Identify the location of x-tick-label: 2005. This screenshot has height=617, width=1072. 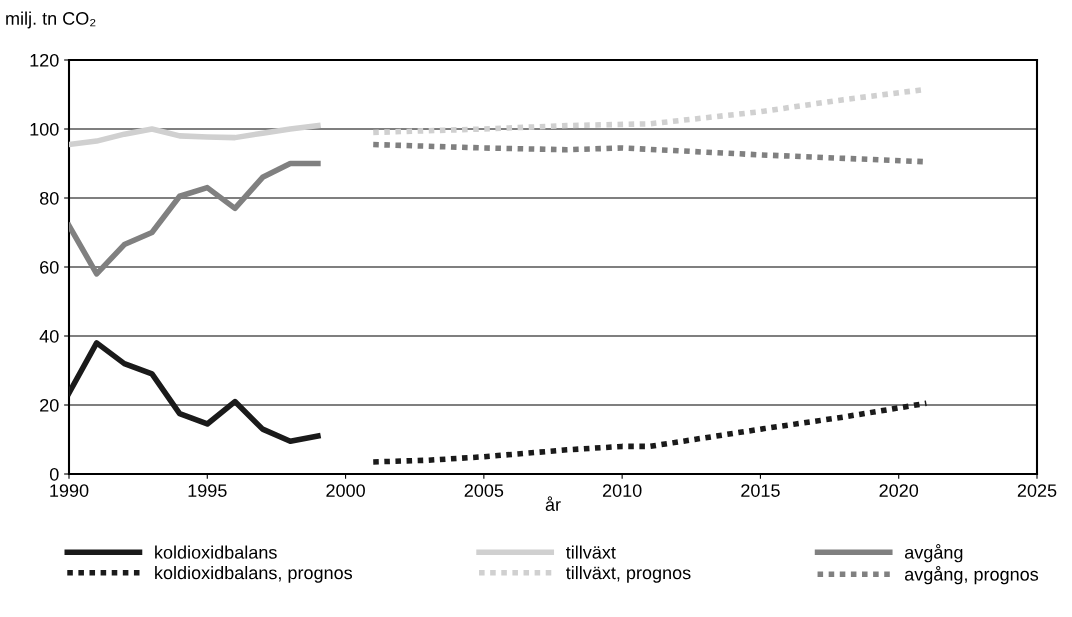
(484, 490).